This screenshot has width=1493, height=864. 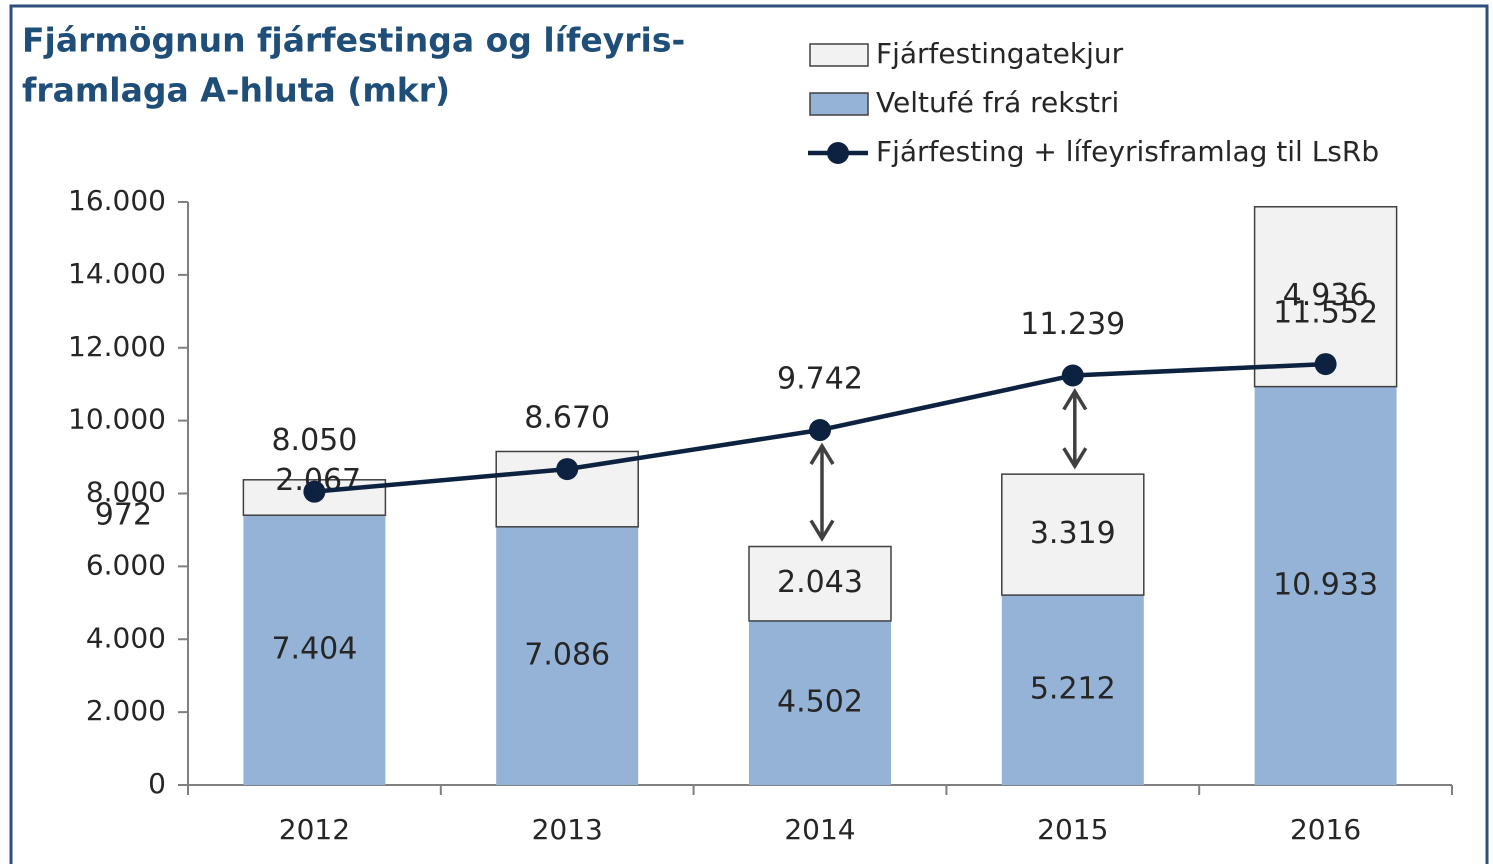 What do you see at coordinates (1325, 313) in the screenshot?
I see `data-label: 11.552` at bounding box center [1325, 313].